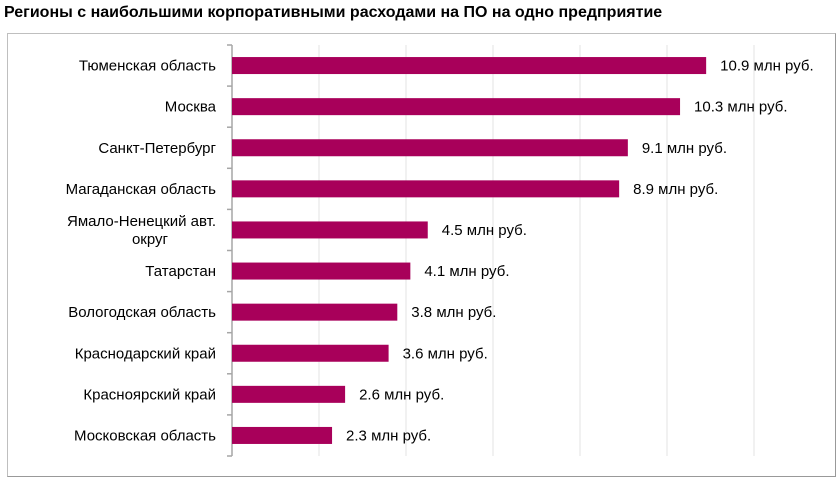 This screenshot has height=482, width=840. Describe the element at coordinates (141, 230) in the screenshot. I see `category-label: Ямало-Ненецкий авт. округ` at that location.